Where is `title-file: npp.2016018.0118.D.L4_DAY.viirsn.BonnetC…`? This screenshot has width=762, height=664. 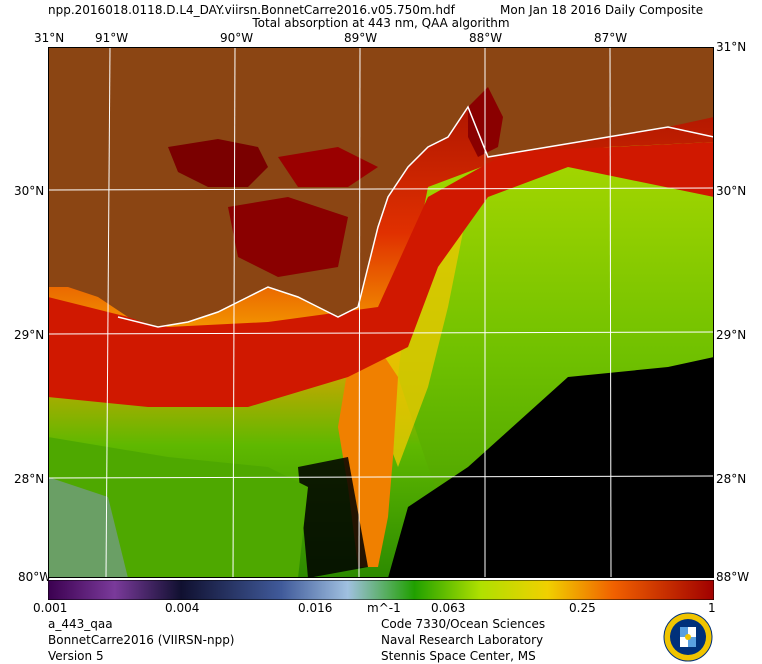
title-file: npp.2016018.0118.D.L4_DAY.viirsn.BonnetC… is located at coordinates (251, 10).